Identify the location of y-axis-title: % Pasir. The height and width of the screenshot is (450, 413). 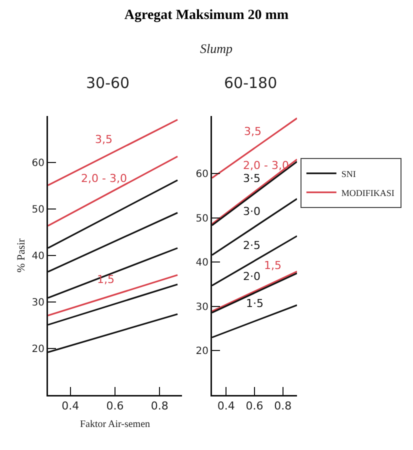
(22, 255).